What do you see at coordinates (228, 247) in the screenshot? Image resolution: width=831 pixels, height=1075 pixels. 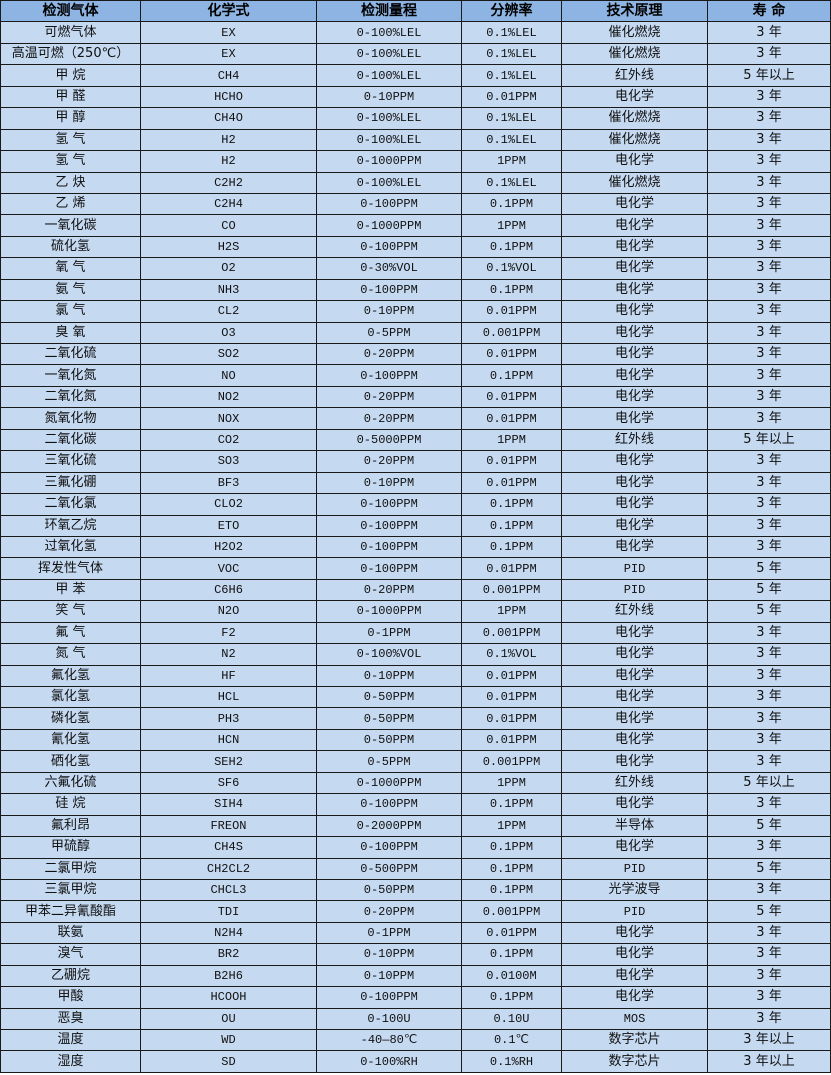 I see `formula-cell: H2S` at bounding box center [228, 247].